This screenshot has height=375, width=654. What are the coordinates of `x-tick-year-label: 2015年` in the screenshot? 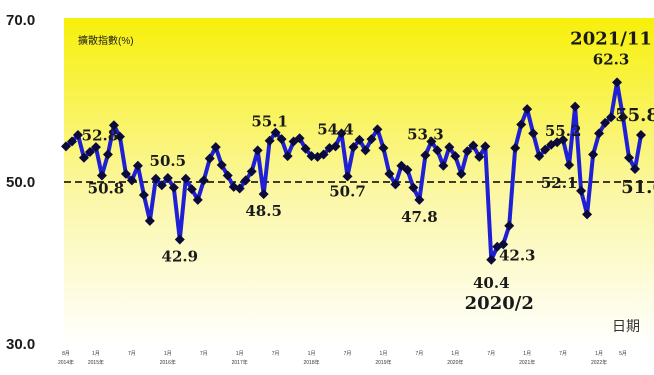 It's located at (96, 362).